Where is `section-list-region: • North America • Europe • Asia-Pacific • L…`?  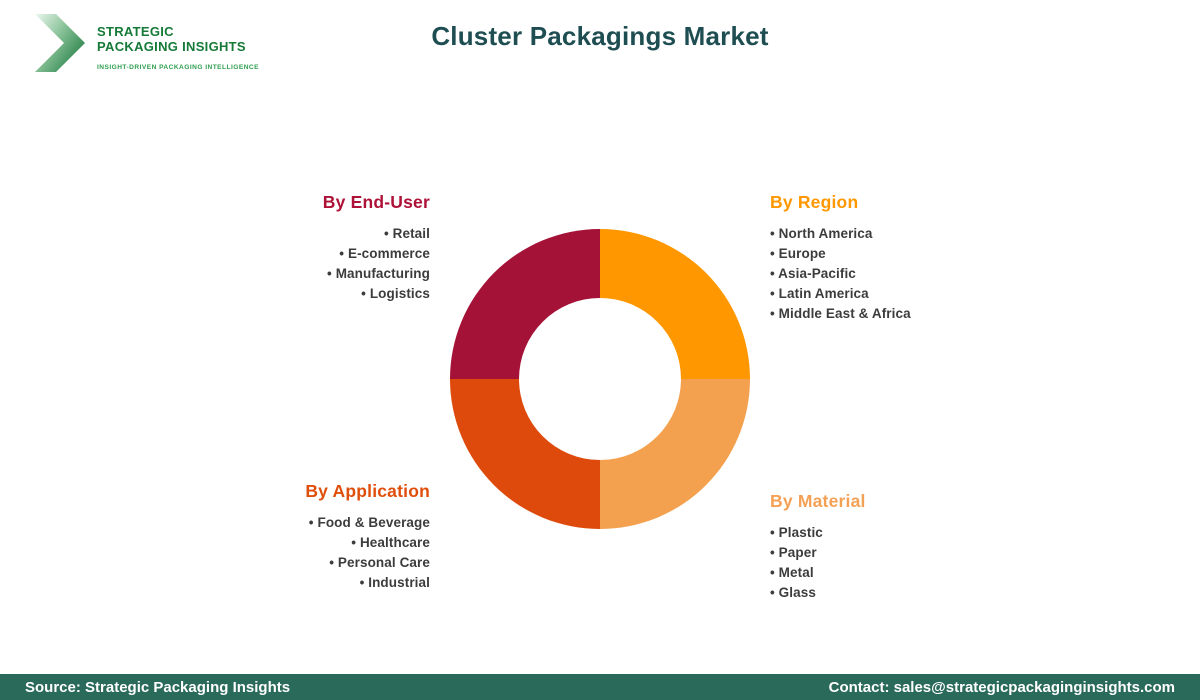 section-list-region: • North America • Europe • Asia-Pacific • L… is located at coordinates (900, 274).